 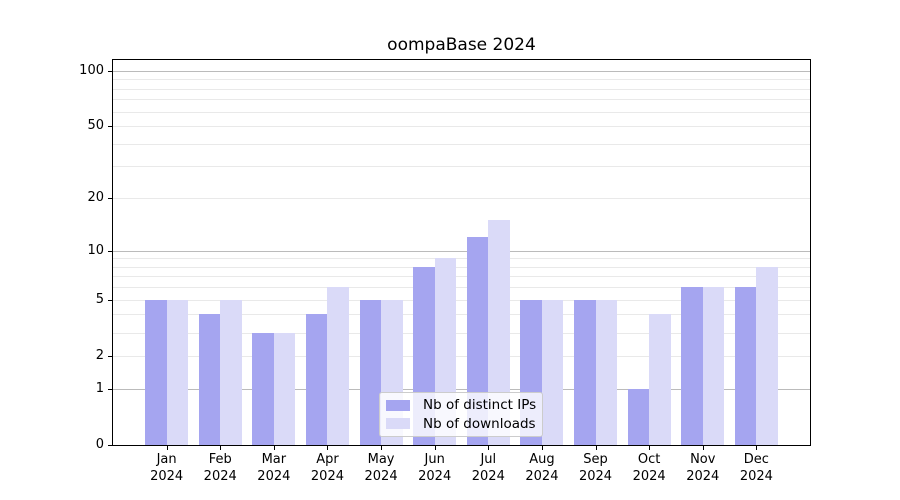 I want to click on y-tick-label: 100, so click(x=91, y=70).